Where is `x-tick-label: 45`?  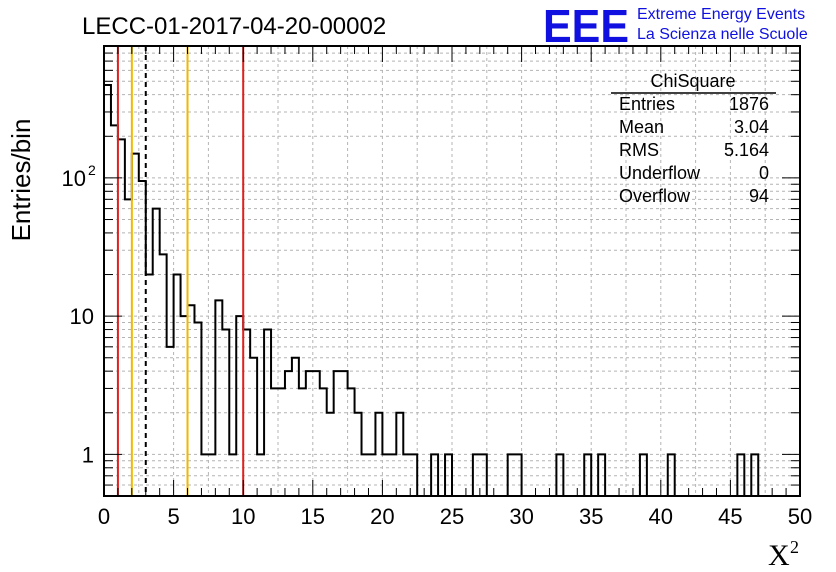 x-tick-label: 45 is located at coordinates (730, 516).